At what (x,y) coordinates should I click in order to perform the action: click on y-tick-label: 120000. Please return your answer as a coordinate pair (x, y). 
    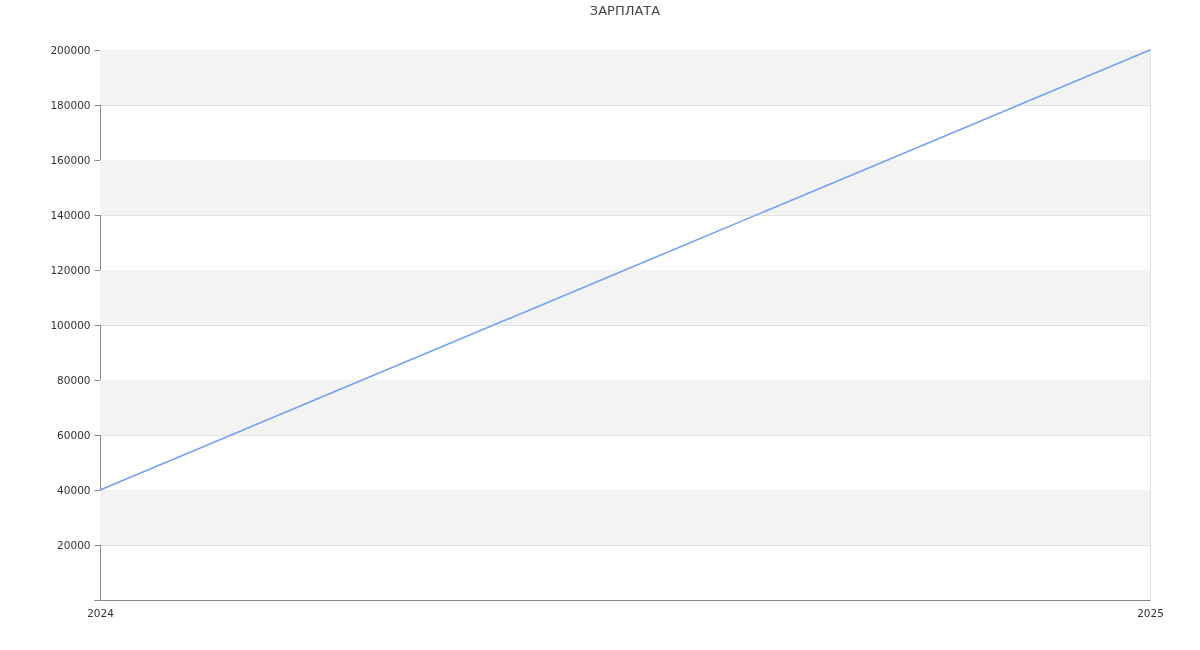
    Looking at the image, I should click on (70, 269).